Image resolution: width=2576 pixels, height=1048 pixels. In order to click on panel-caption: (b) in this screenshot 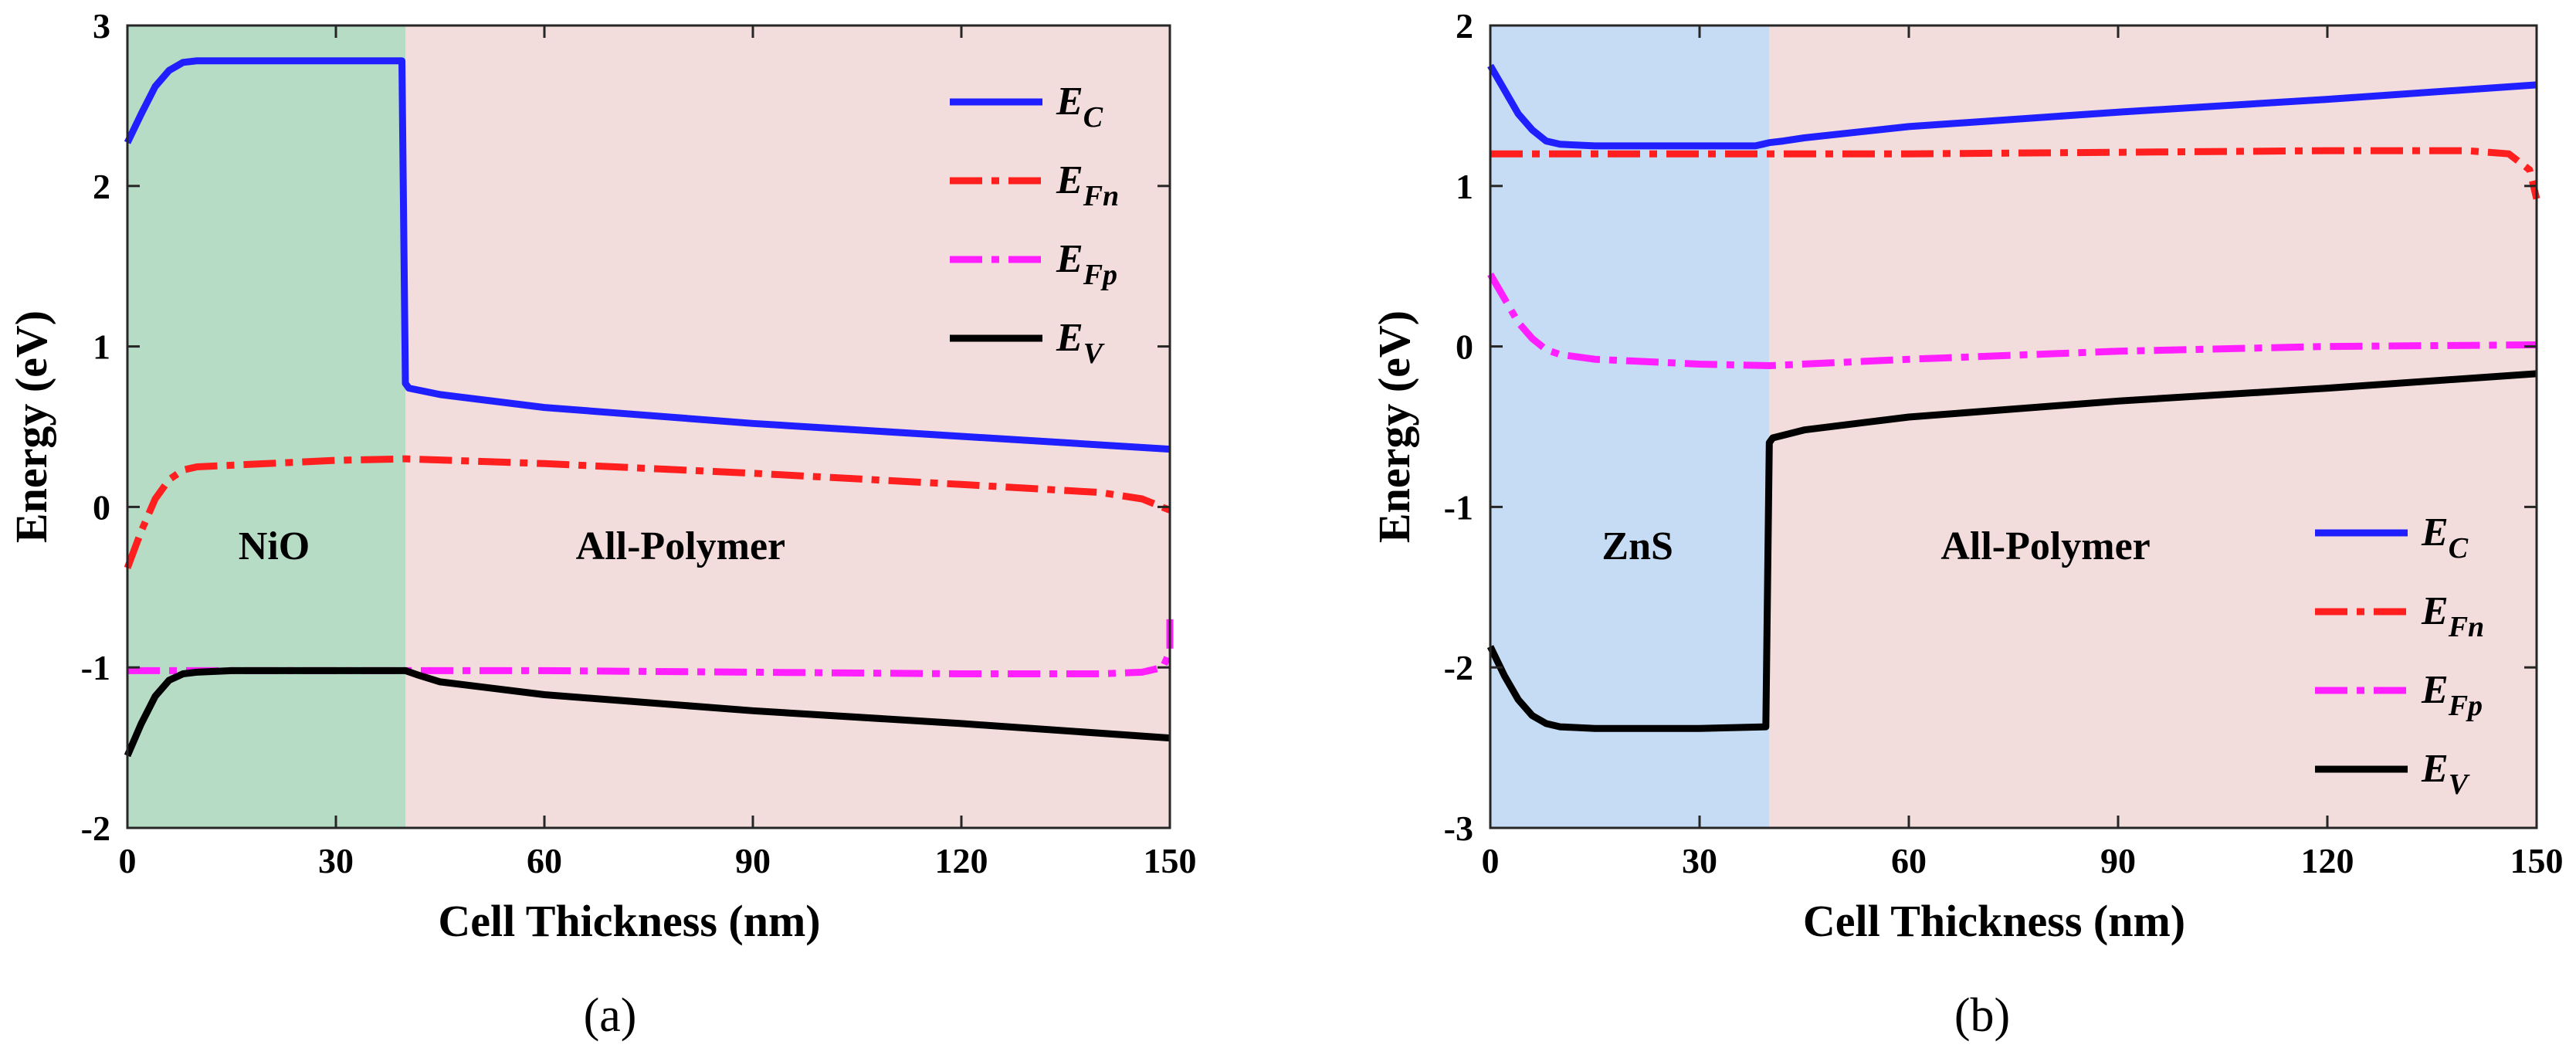, I will do `click(1982, 1015)`.